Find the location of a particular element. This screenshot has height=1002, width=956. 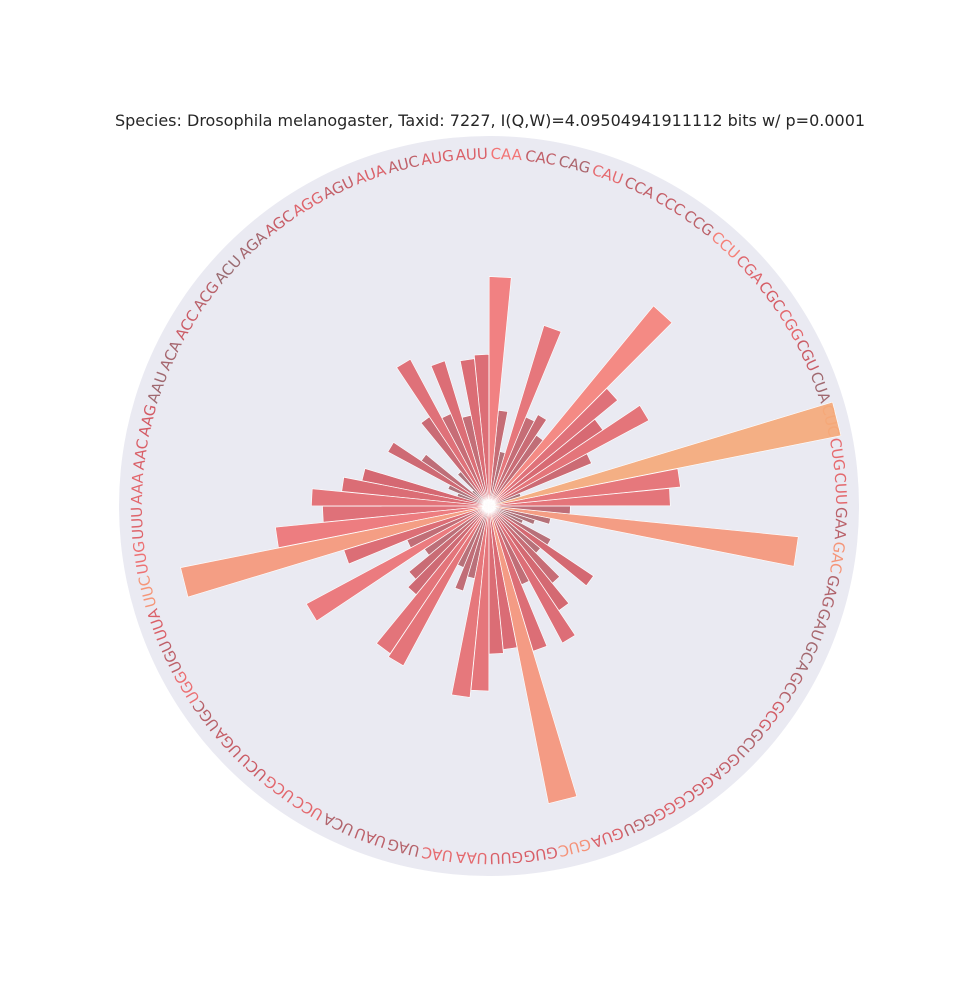

codon-label-caa: CAA is located at coordinates (506, 155).